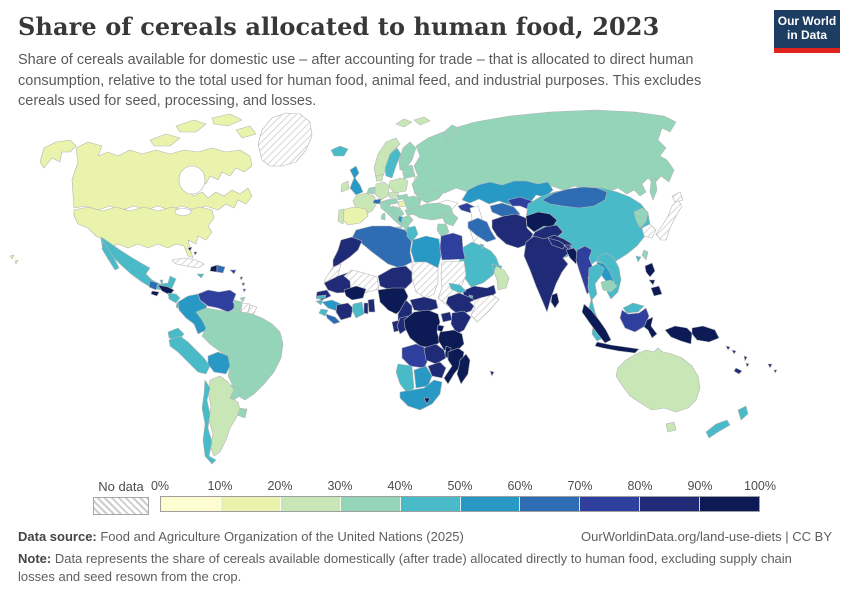 The width and height of the screenshot is (850, 600). What do you see at coordinates (400, 219) in the screenshot?
I see `country-albania` at bounding box center [400, 219].